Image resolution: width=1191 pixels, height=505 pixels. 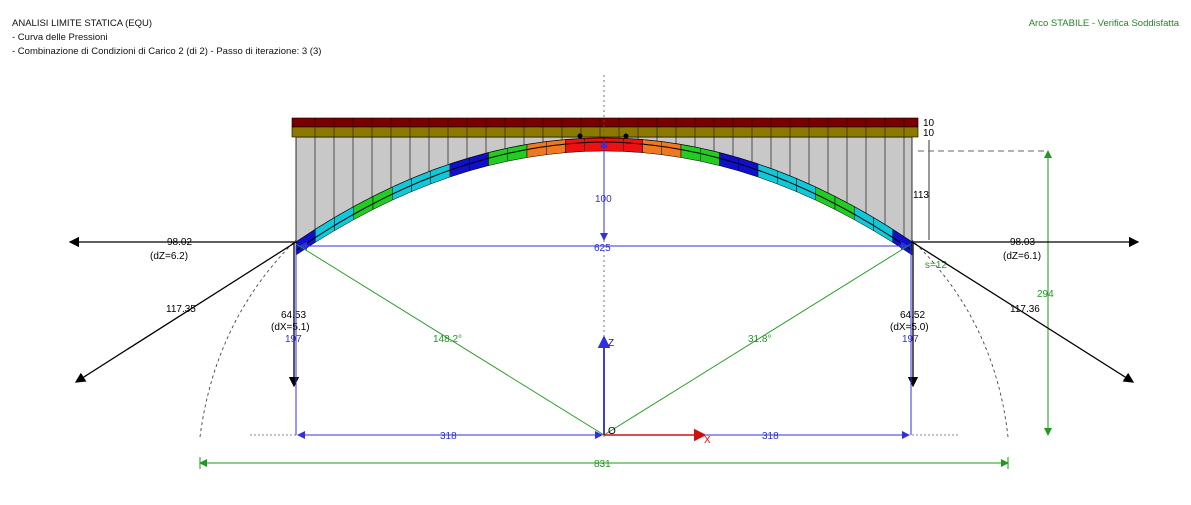 I want to click on inner-span-label: 625, so click(x=602, y=248).